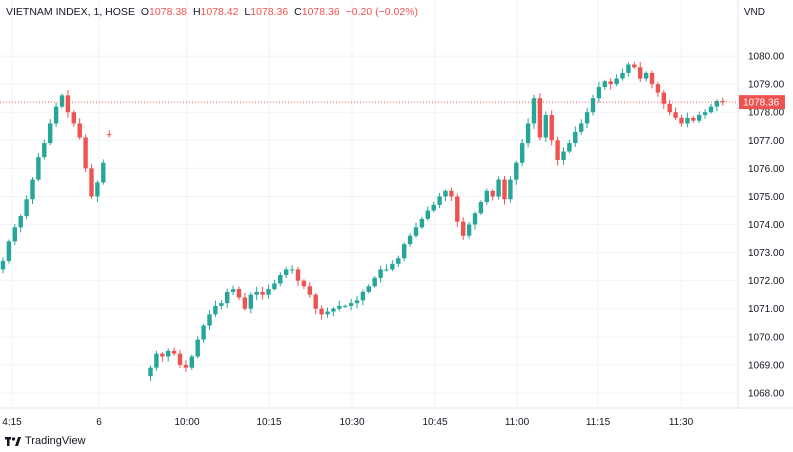 This screenshot has height=452, width=793. I want to click on close-label: C, so click(298, 12).